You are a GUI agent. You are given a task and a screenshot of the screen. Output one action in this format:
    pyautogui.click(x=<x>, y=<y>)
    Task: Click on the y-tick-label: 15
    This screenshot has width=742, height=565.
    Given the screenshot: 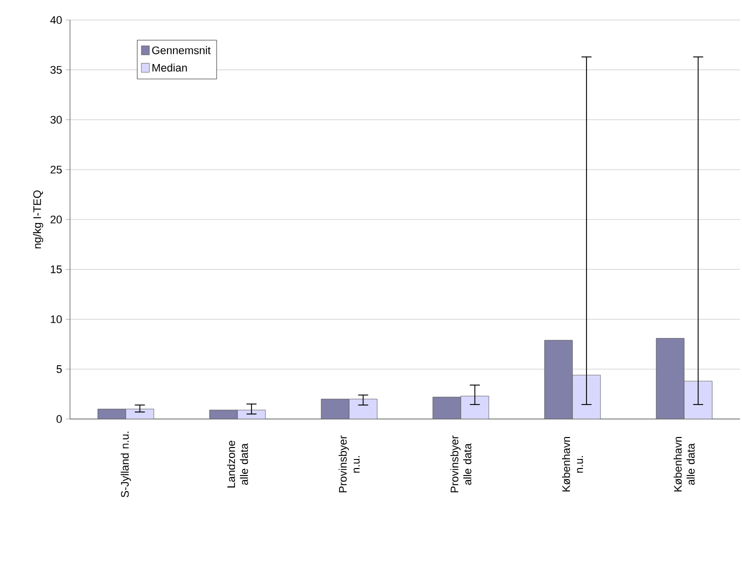 What is the action you would take?
    pyautogui.click(x=56, y=270)
    